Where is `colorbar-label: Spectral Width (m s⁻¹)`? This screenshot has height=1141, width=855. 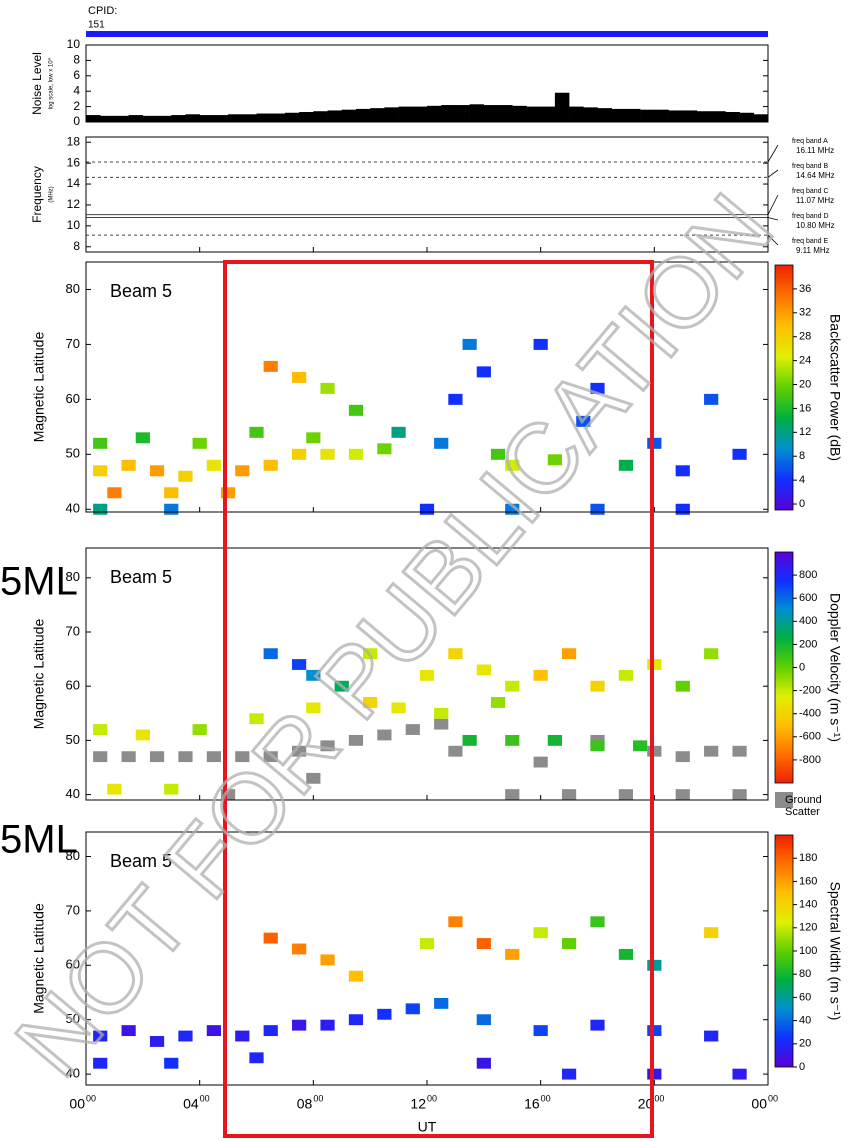
colorbar-label: Spectral Width (m s⁻¹) is located at coordinates (835, 951).